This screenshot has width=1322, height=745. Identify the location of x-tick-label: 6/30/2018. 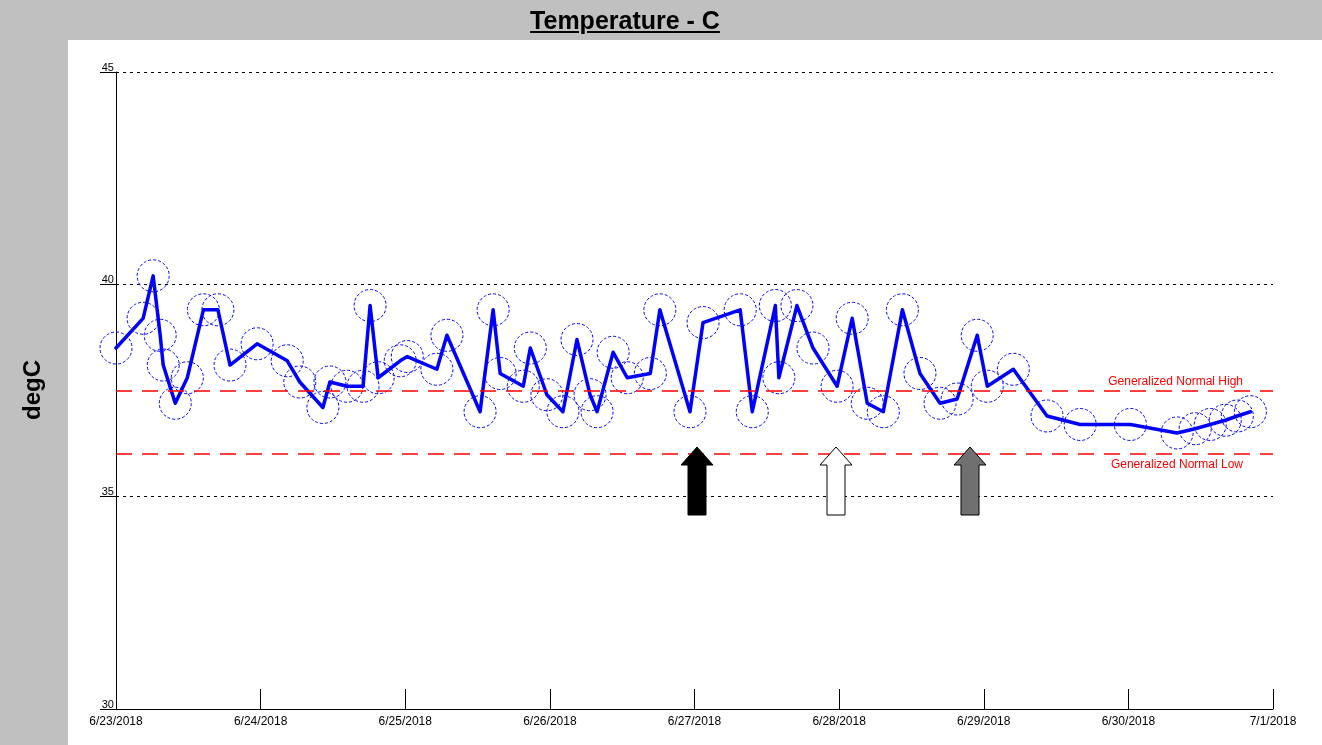
(1128, 721).